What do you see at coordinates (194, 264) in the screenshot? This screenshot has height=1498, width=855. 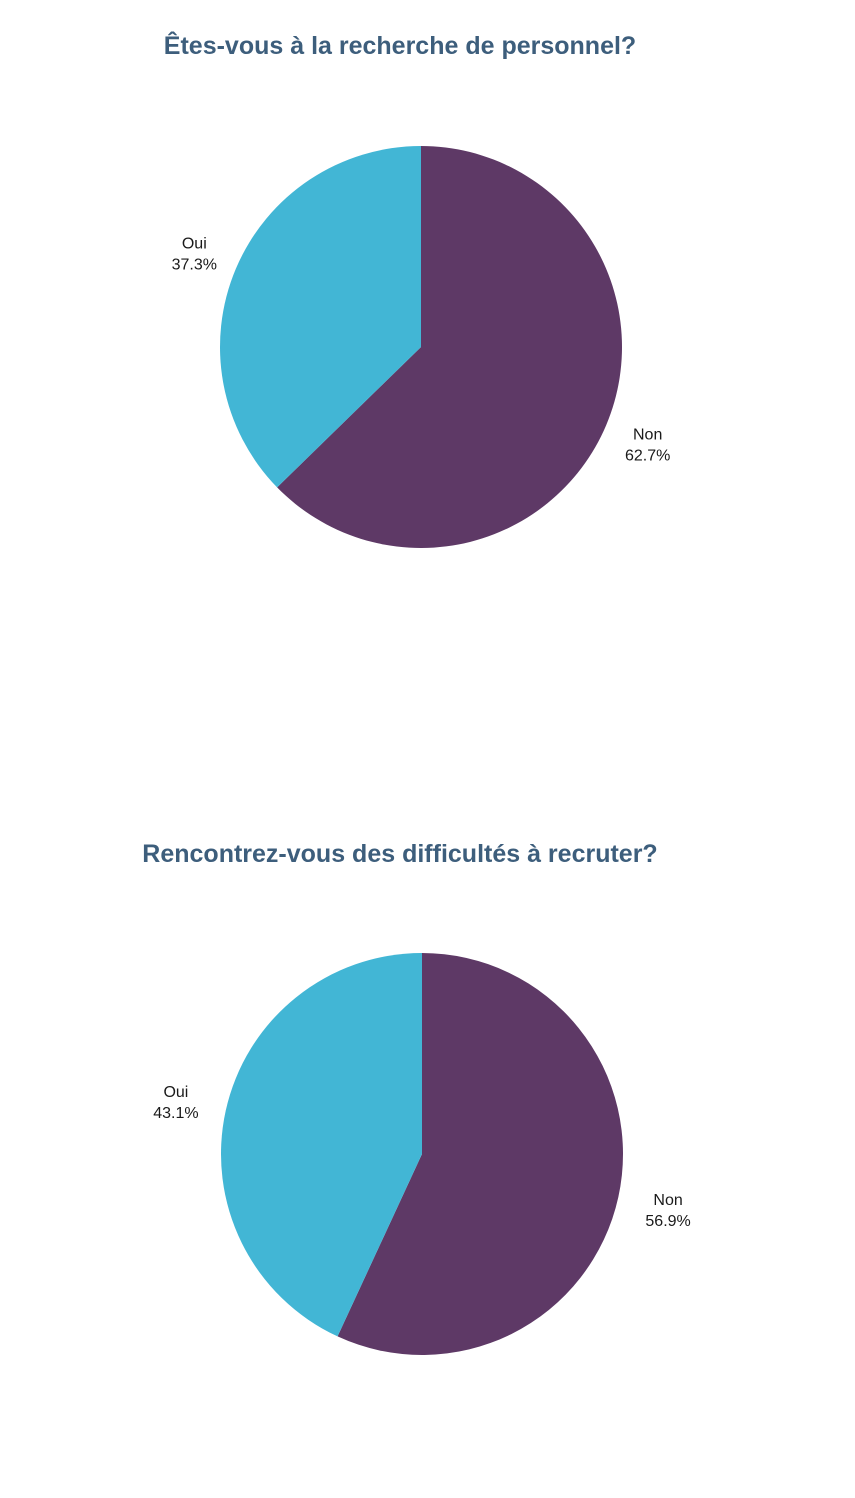 I see `slice-percent-label: 37.3%` at bounding box center [194, 264].